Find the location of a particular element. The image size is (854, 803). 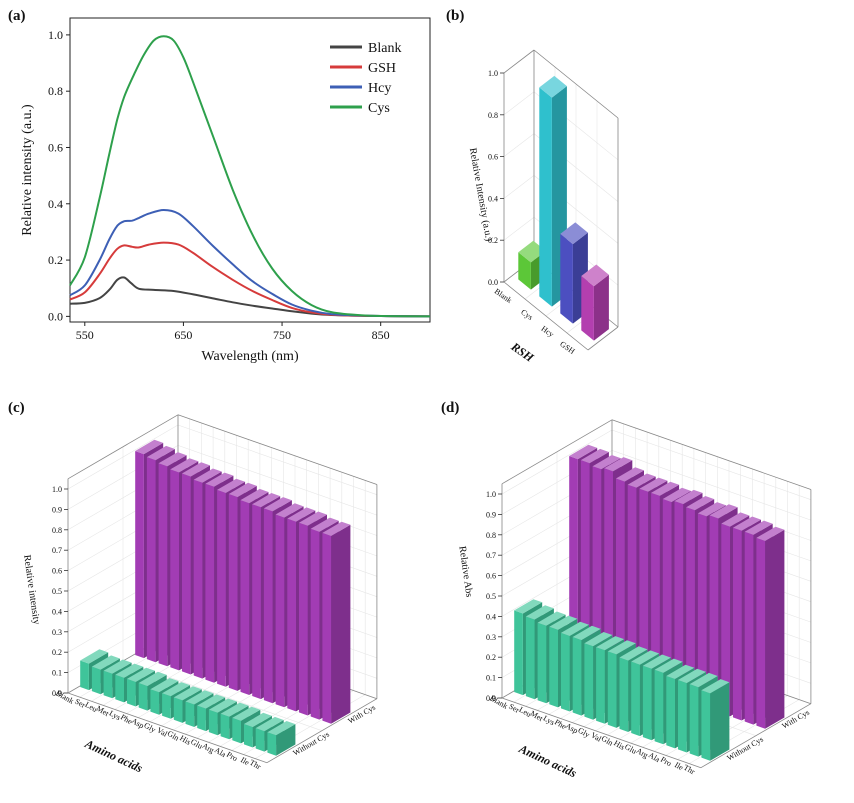

bar-side-face is located at coordinates (286, 740).